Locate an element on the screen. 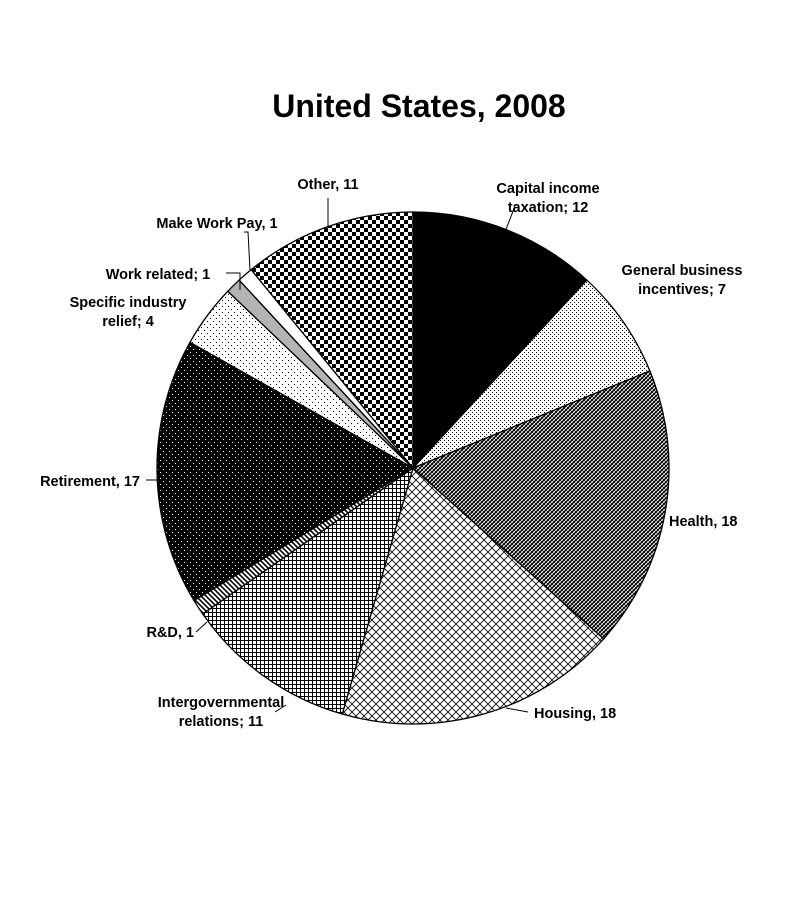 The image size is (798, 910). slice-label-intergovernmental-relations: Intergovernmental relations; 11 is located at coordinates (221, 712).